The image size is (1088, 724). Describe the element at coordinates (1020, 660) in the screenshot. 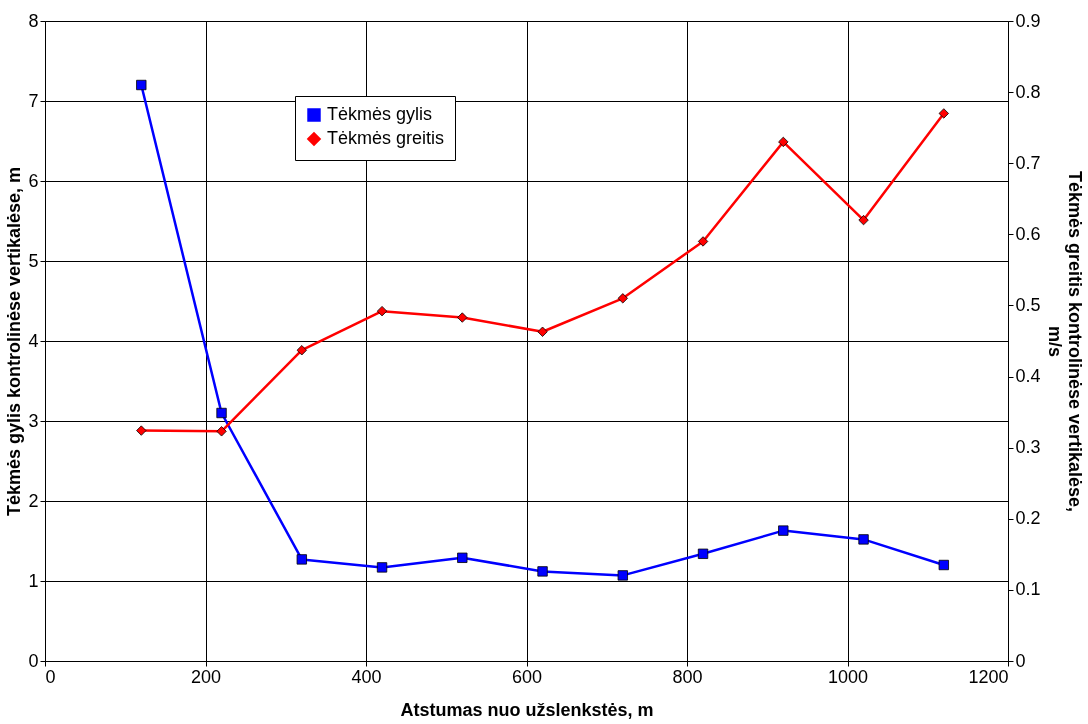

I see `y2-tick-label: 0` at that location.